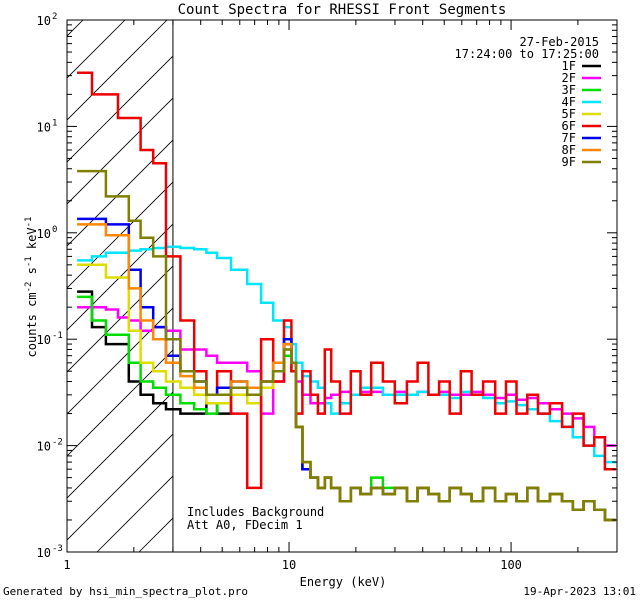 This screenshot has width=640, height=600. What do you see at coordinates (343, 582) in the screenshot?
I see `x-axis-label: Energy (keV)` at bounding box center [343, 582].